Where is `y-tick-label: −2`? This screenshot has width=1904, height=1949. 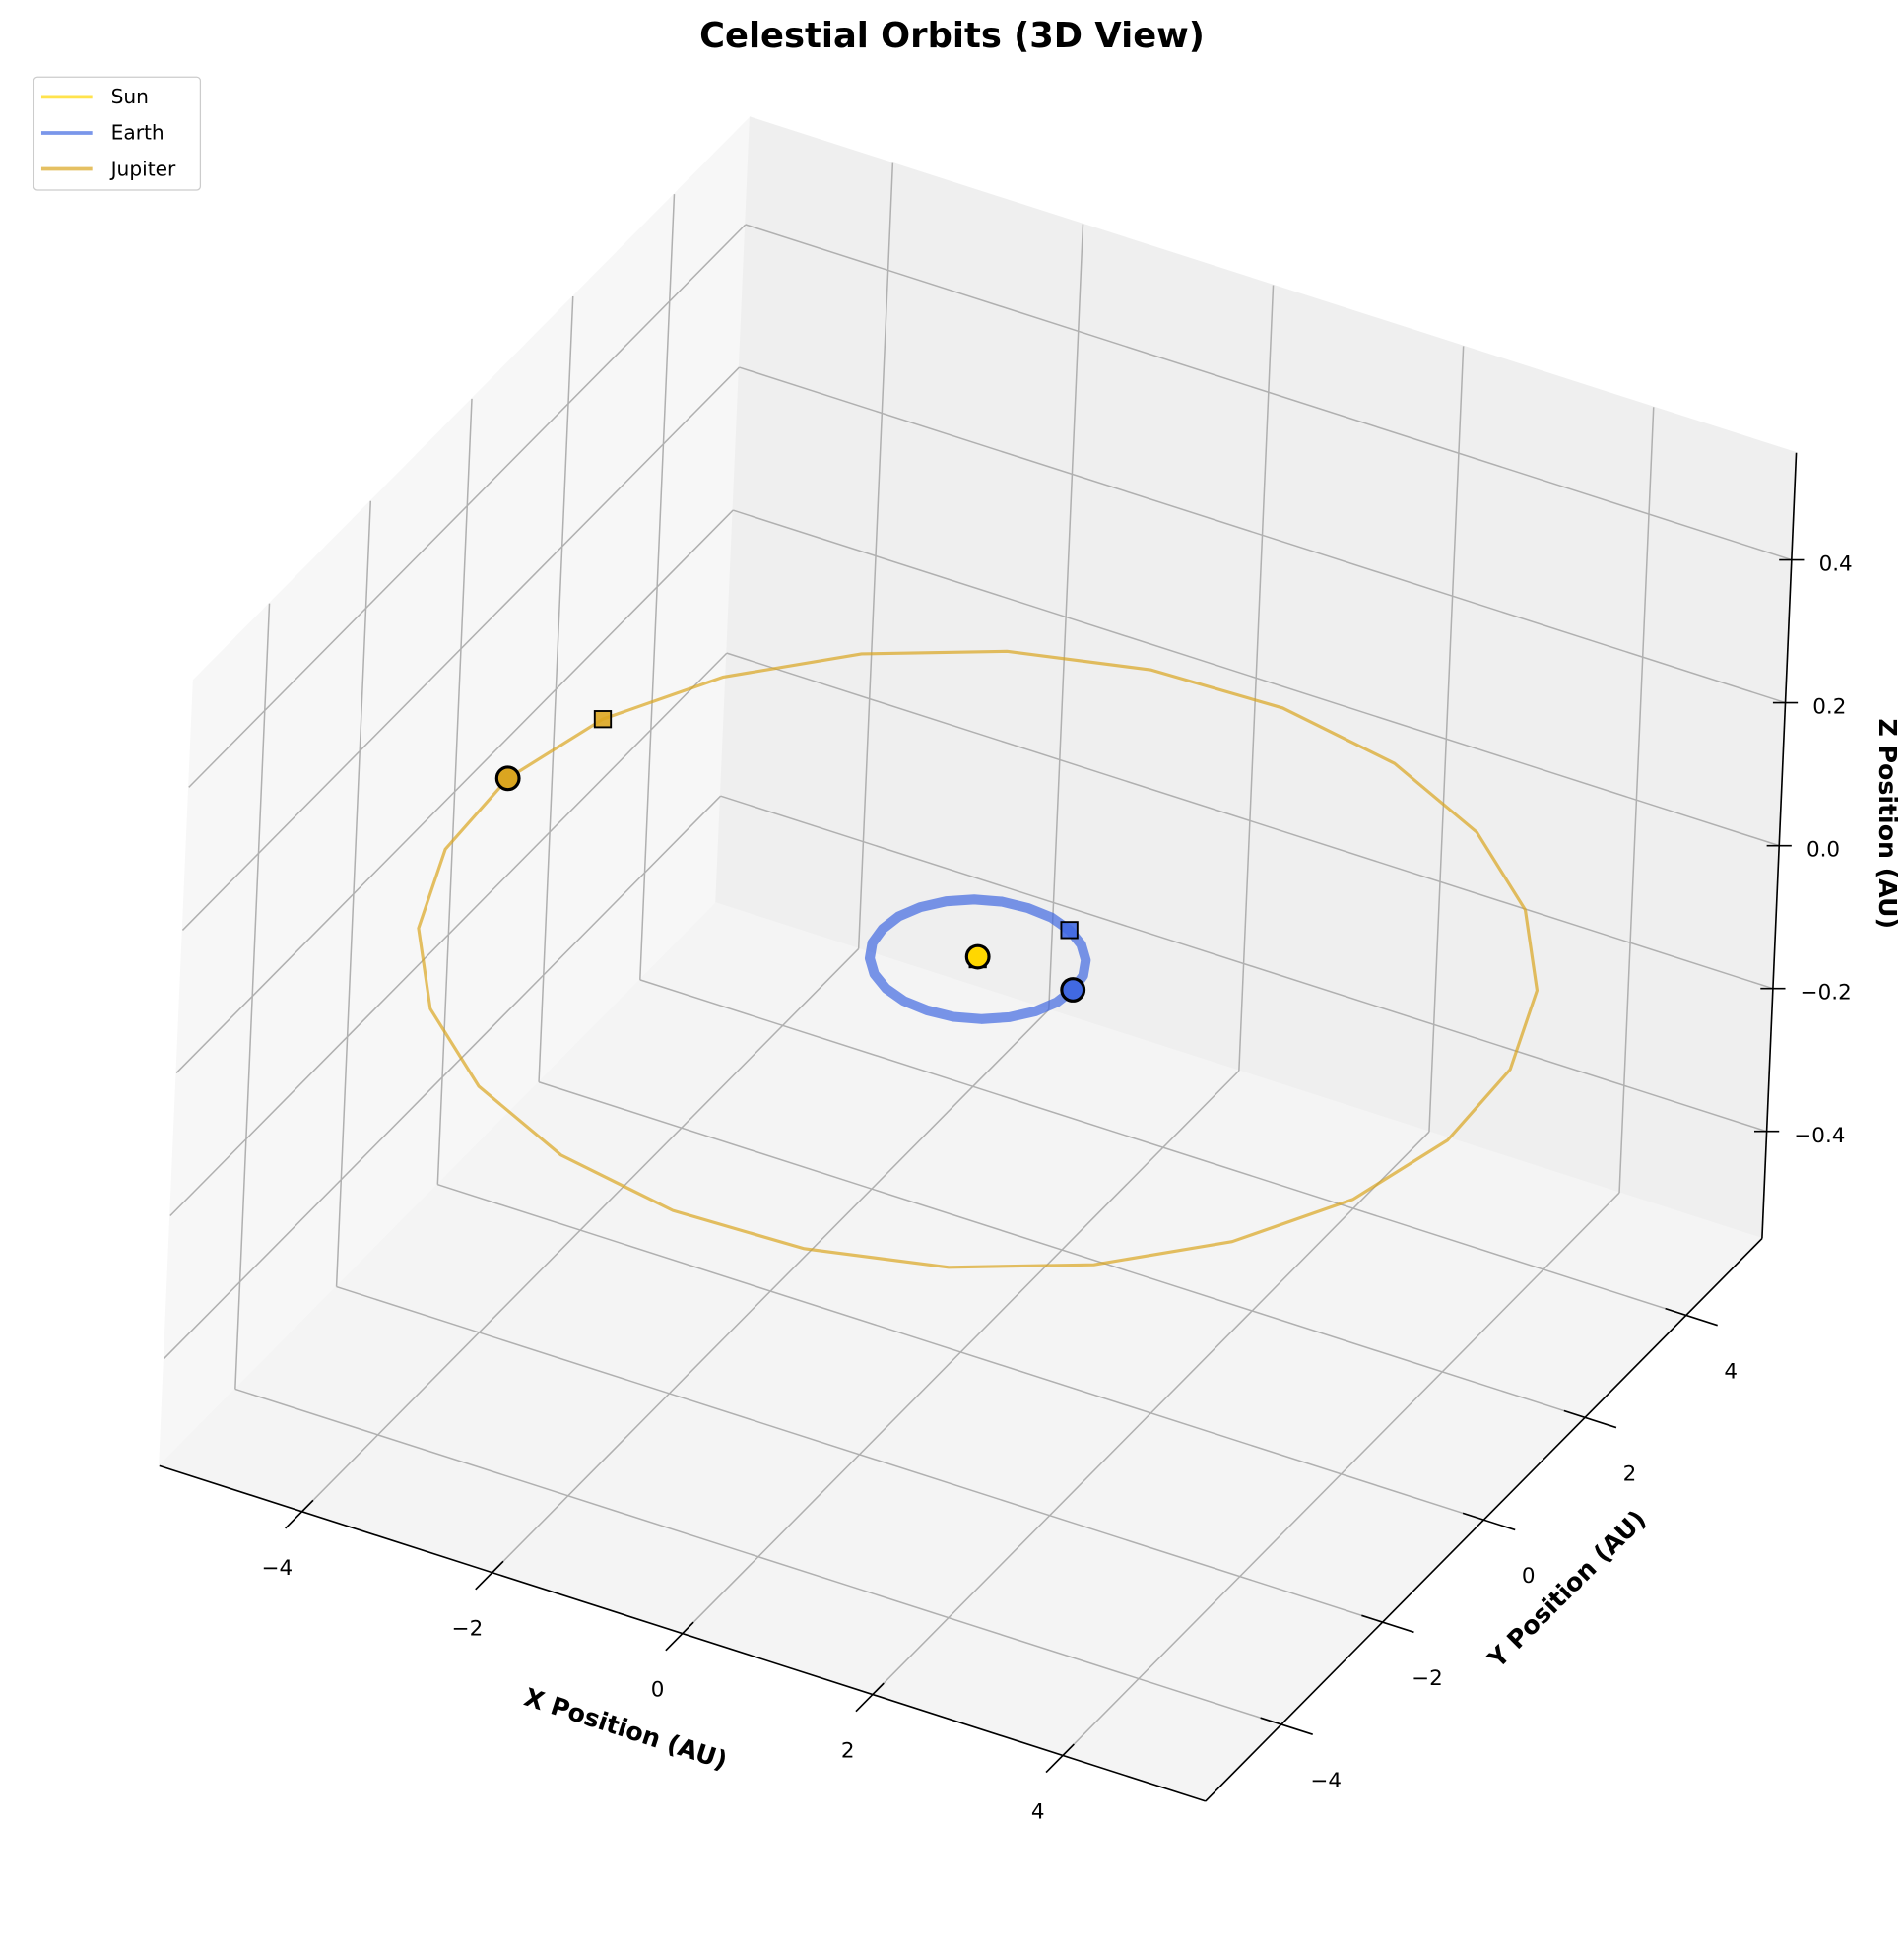
y-tick-label: −2 is located at coordinates (1427, 1678).